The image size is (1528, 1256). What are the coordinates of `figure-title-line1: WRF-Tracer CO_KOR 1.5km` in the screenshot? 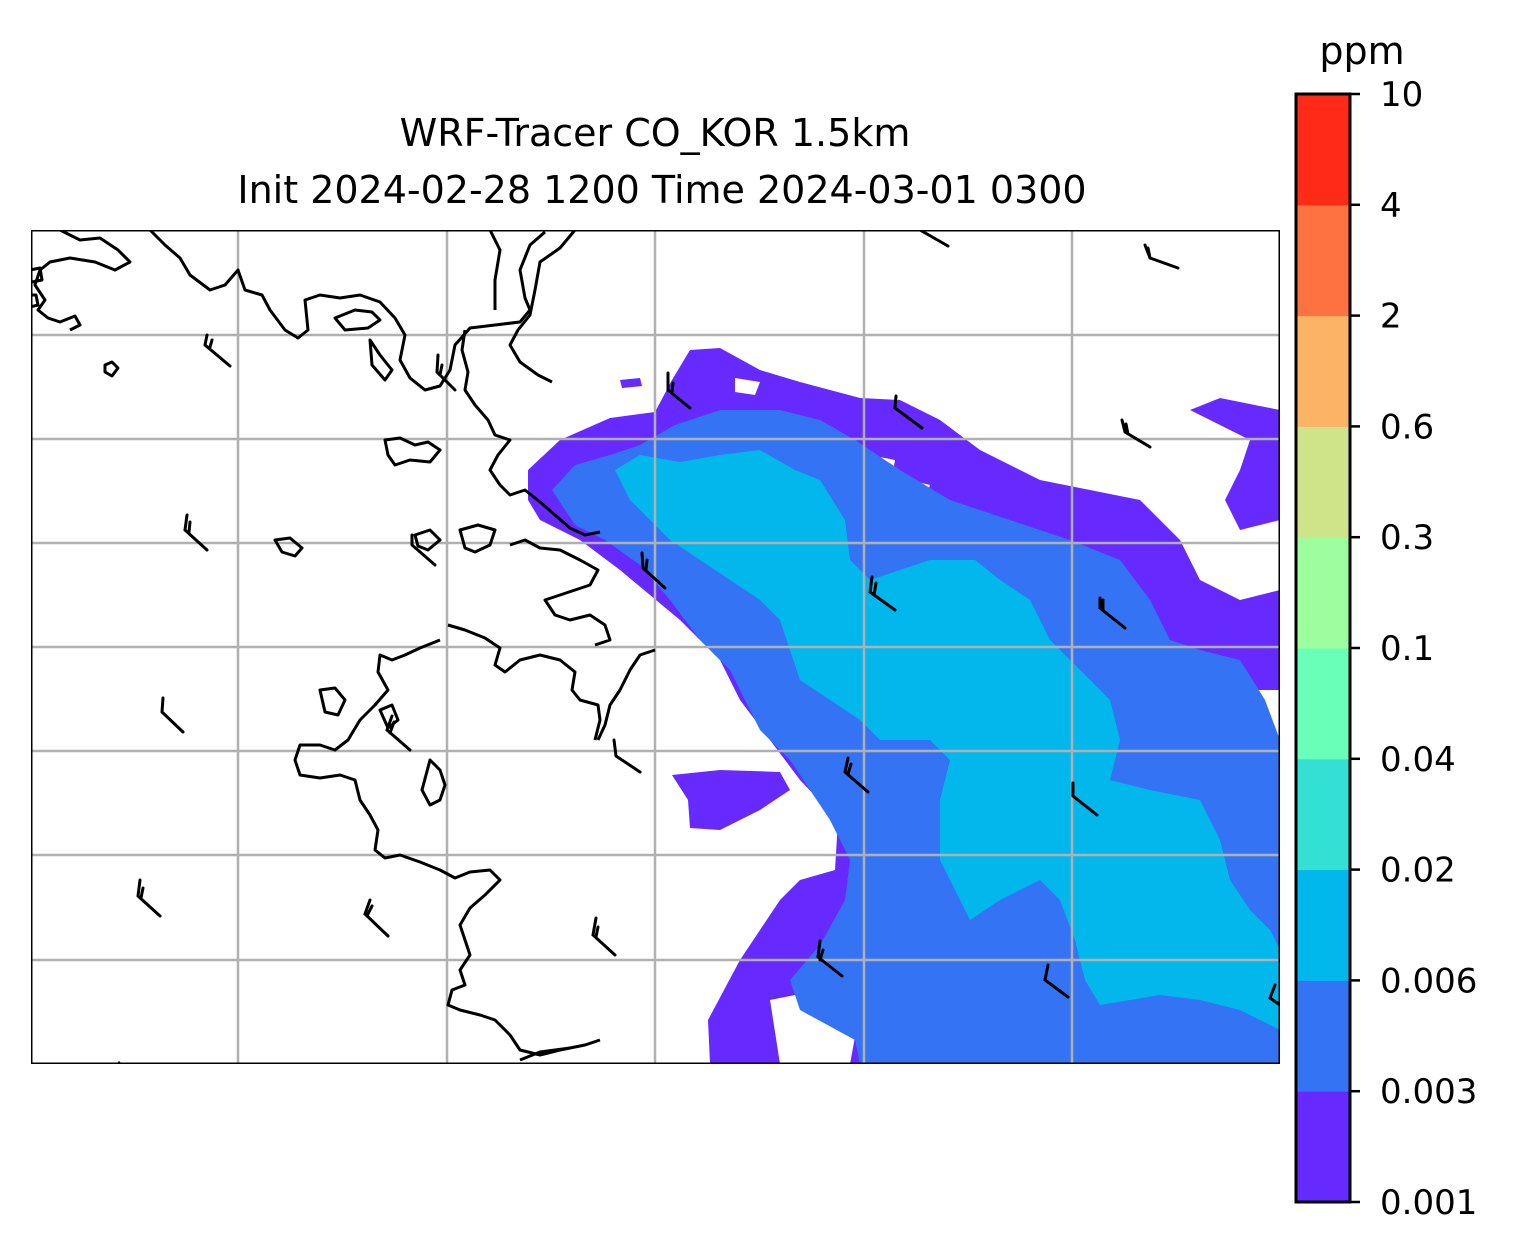 It's located at (655, 133).